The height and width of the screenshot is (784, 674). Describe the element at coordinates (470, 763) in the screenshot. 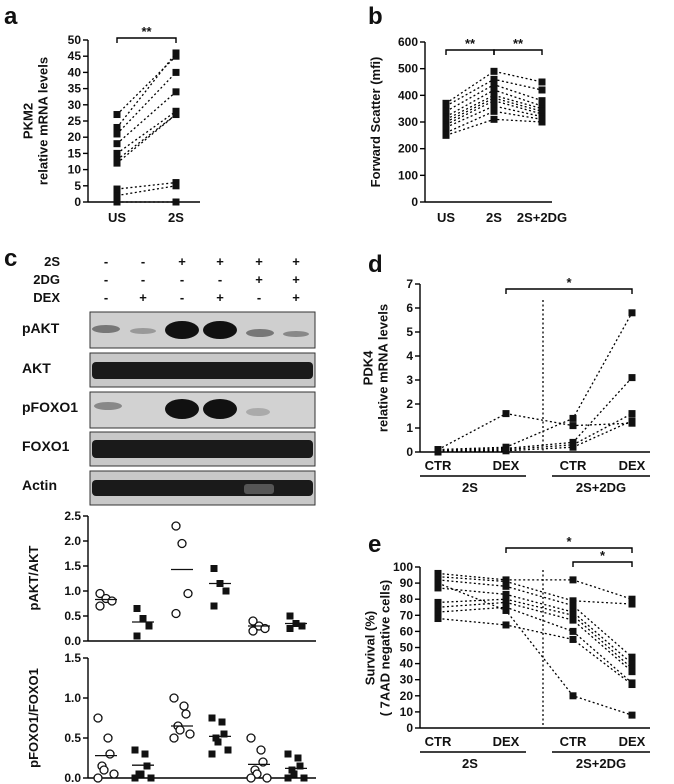

I see `group-label: 2S` at that location.